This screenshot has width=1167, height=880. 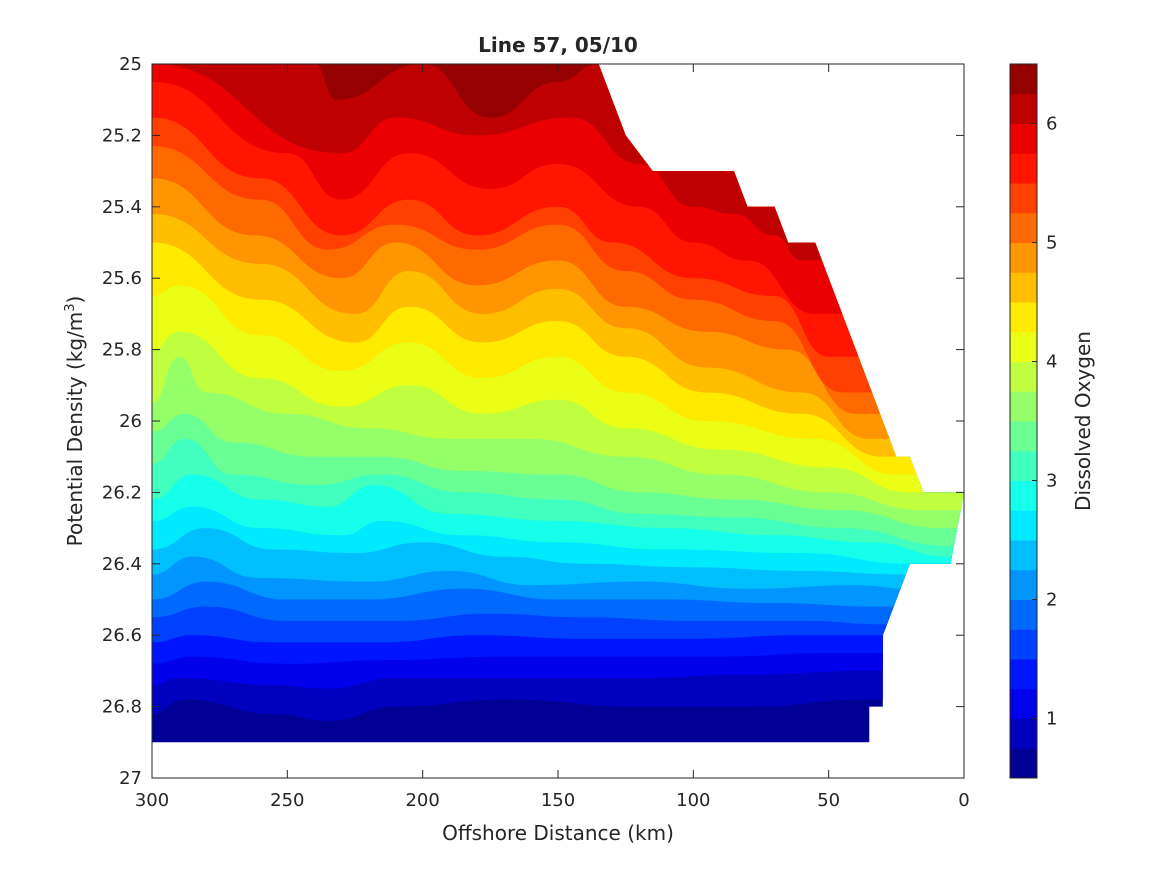 I want to click on x-tick-label: 50, so click(x=828, y=800).